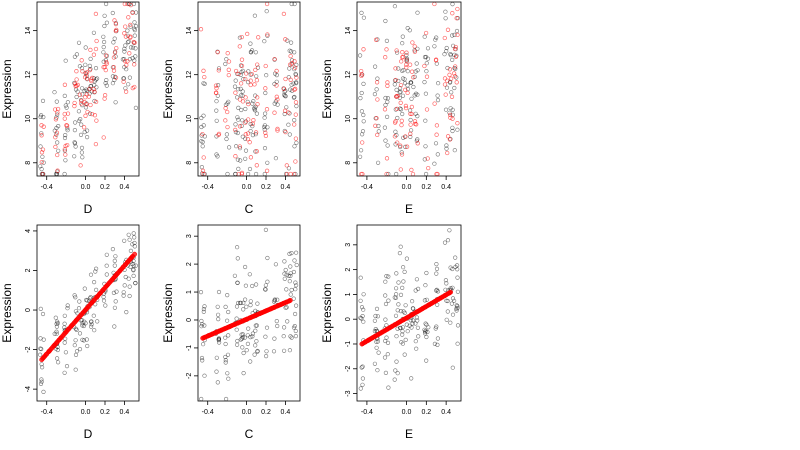  I want to click on y-tick-label: 1, so click(348, 294).